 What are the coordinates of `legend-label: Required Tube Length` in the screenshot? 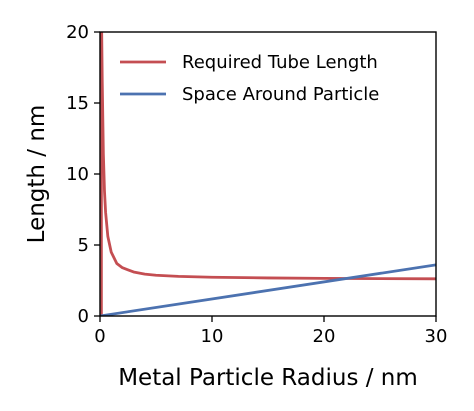 It's located at (280, 62).